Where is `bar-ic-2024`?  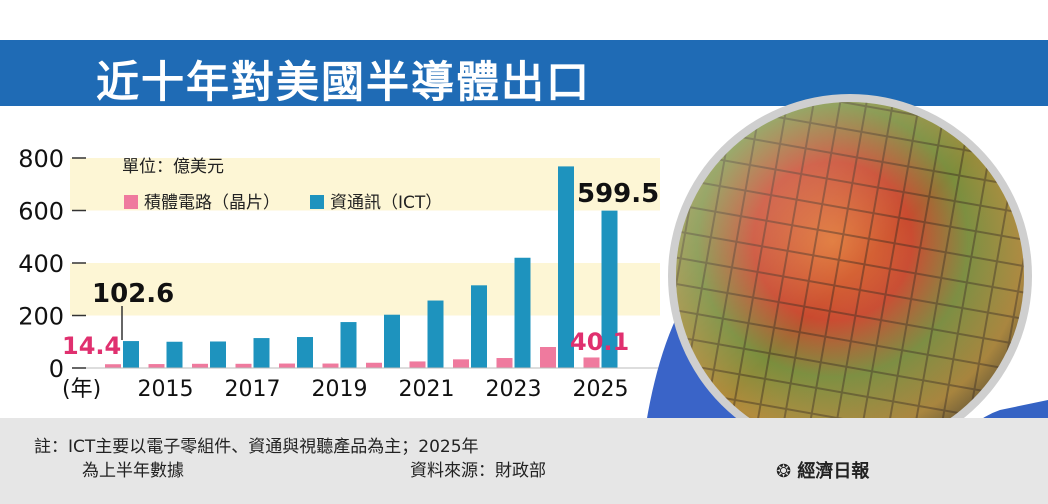 bar-ic-2024 is located at coordinates (548, 357).